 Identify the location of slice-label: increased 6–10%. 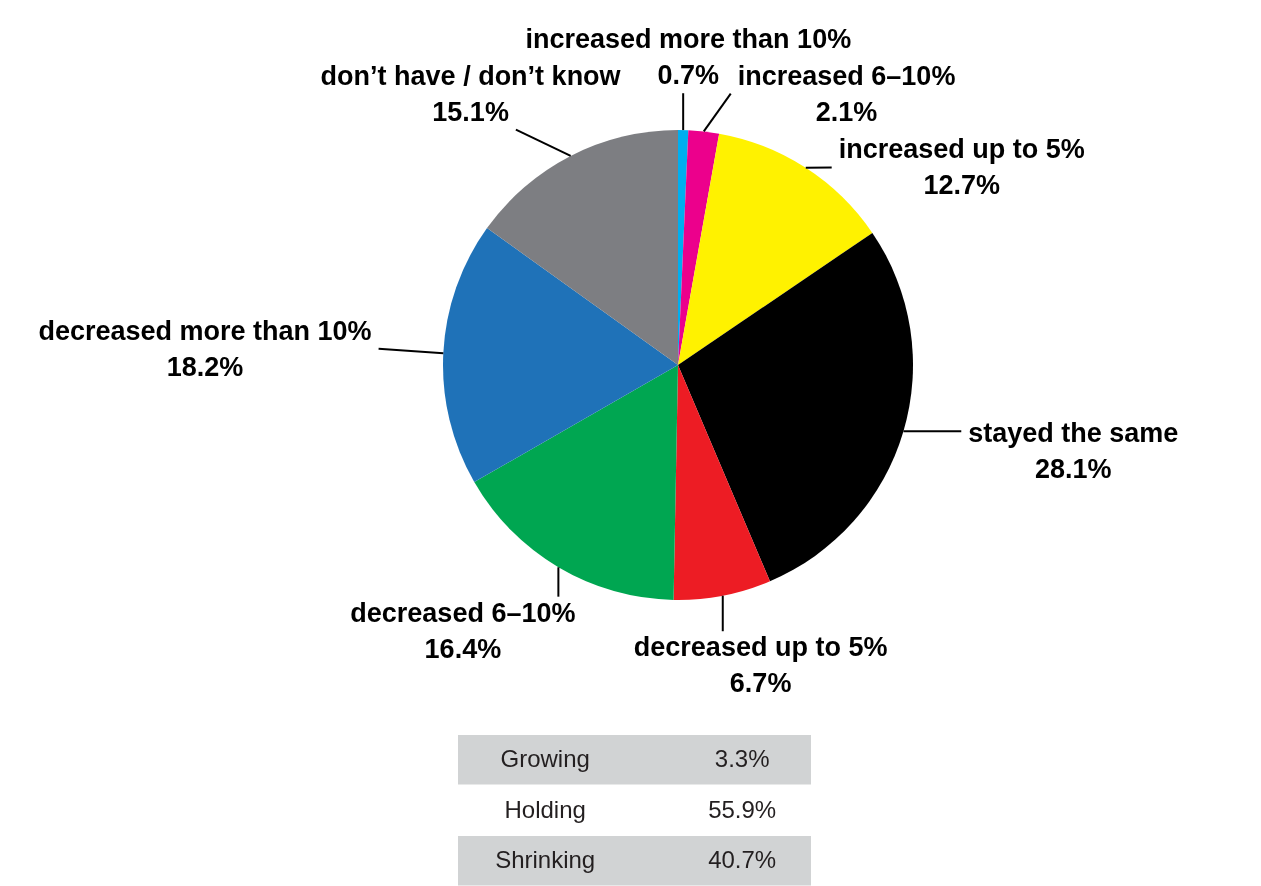
(846, 75).